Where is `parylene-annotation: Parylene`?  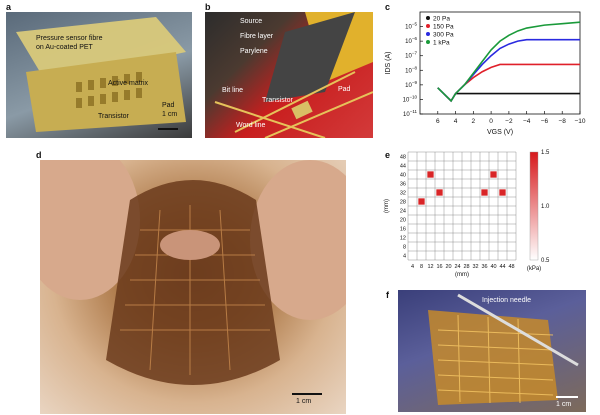
parylene-annotation: Parylene is located at coordinates (254, 51).